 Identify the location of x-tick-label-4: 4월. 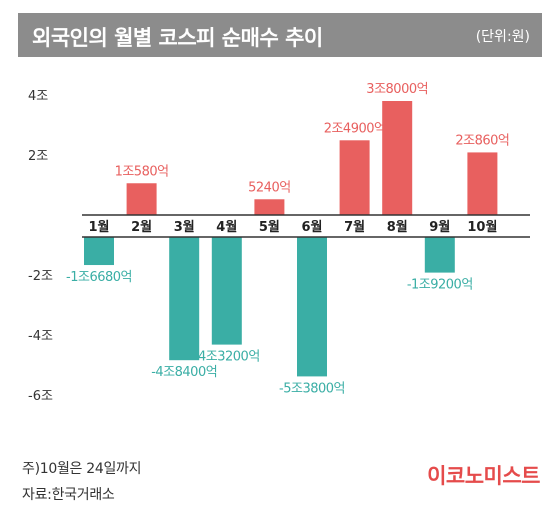
(226, 227).